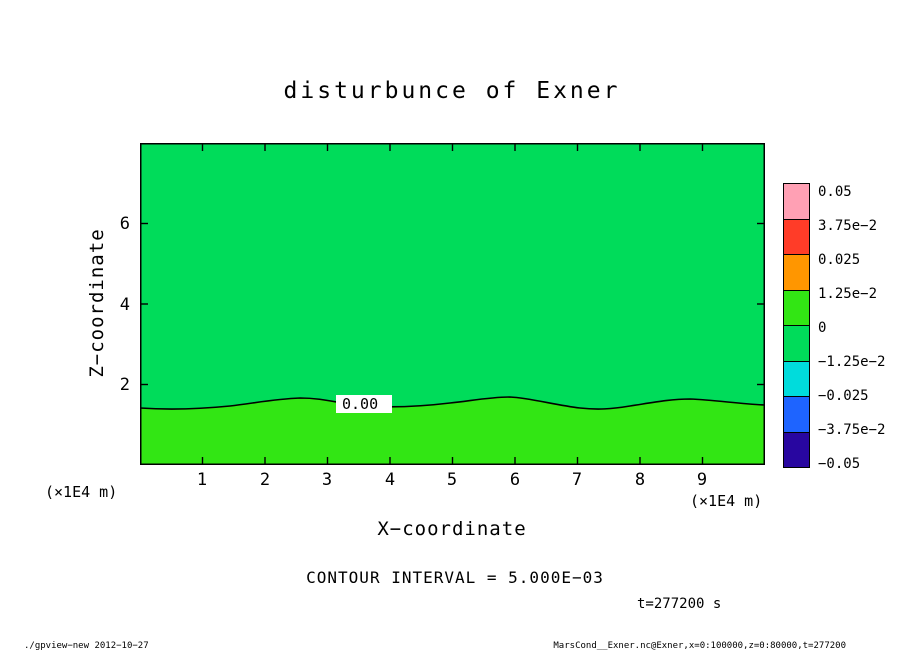 The width and height of the screenshot is (904, 654). Describe the element at coordinates (679, 604) in the screenshot. I see `time-label: t=277200 s` at that location.